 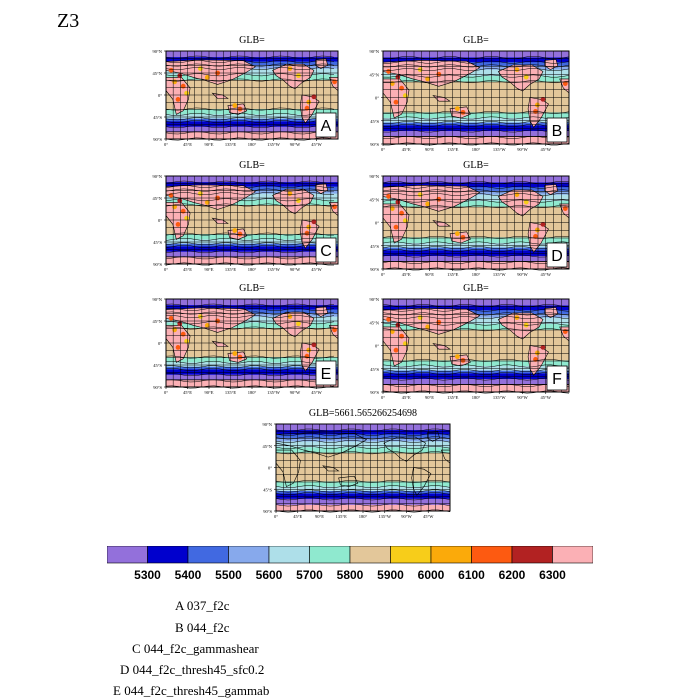 I want to click on legend-entry-a: A 037_f2c, so click(x=202, y=605).